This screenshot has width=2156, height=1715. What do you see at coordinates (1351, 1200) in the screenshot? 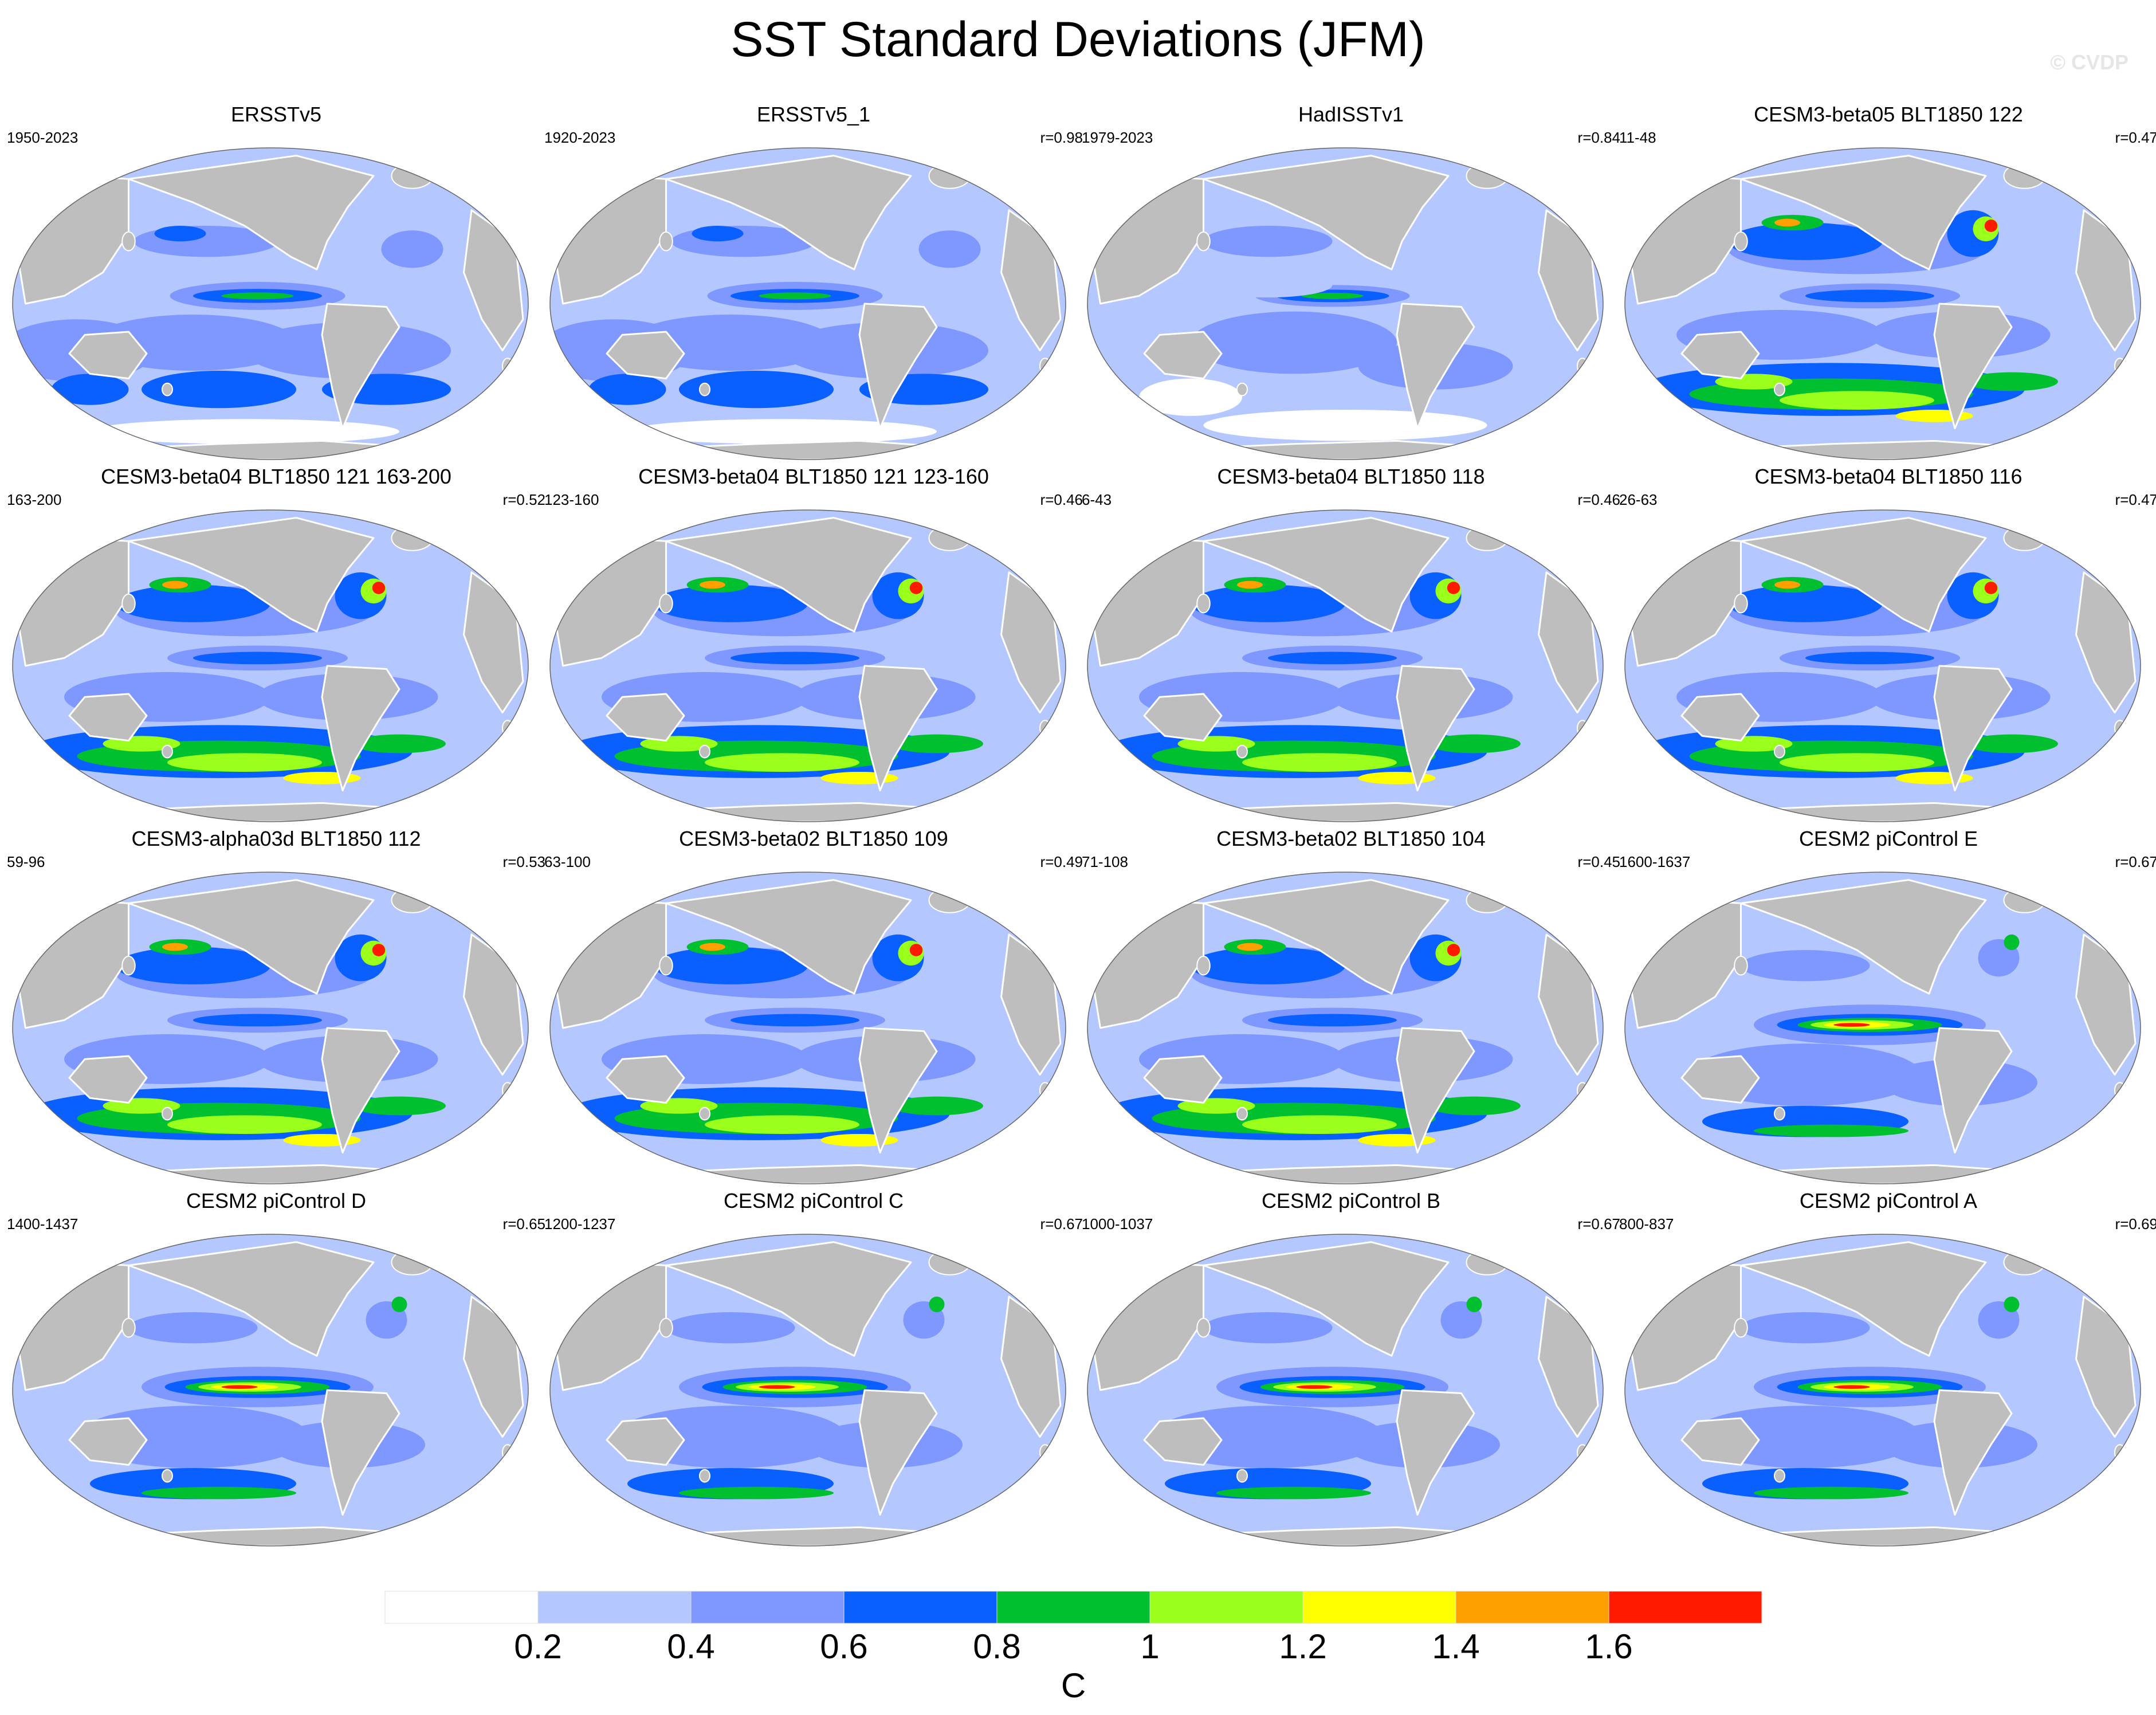
I see `panel-title: CESM2 piControl B` at bounding box center [1351, 1200].